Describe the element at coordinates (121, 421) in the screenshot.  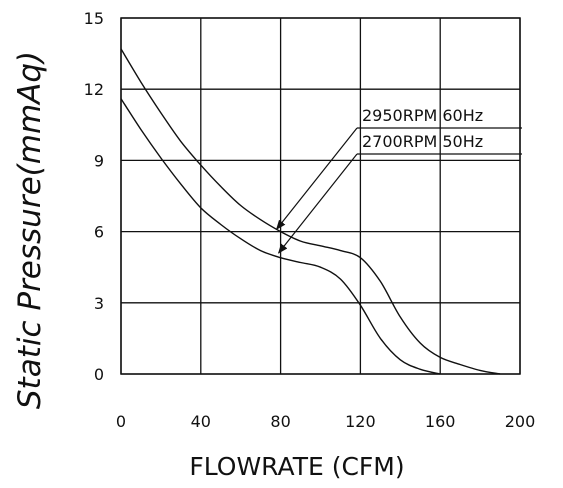
I see `x-tick-label: 0` at that location.